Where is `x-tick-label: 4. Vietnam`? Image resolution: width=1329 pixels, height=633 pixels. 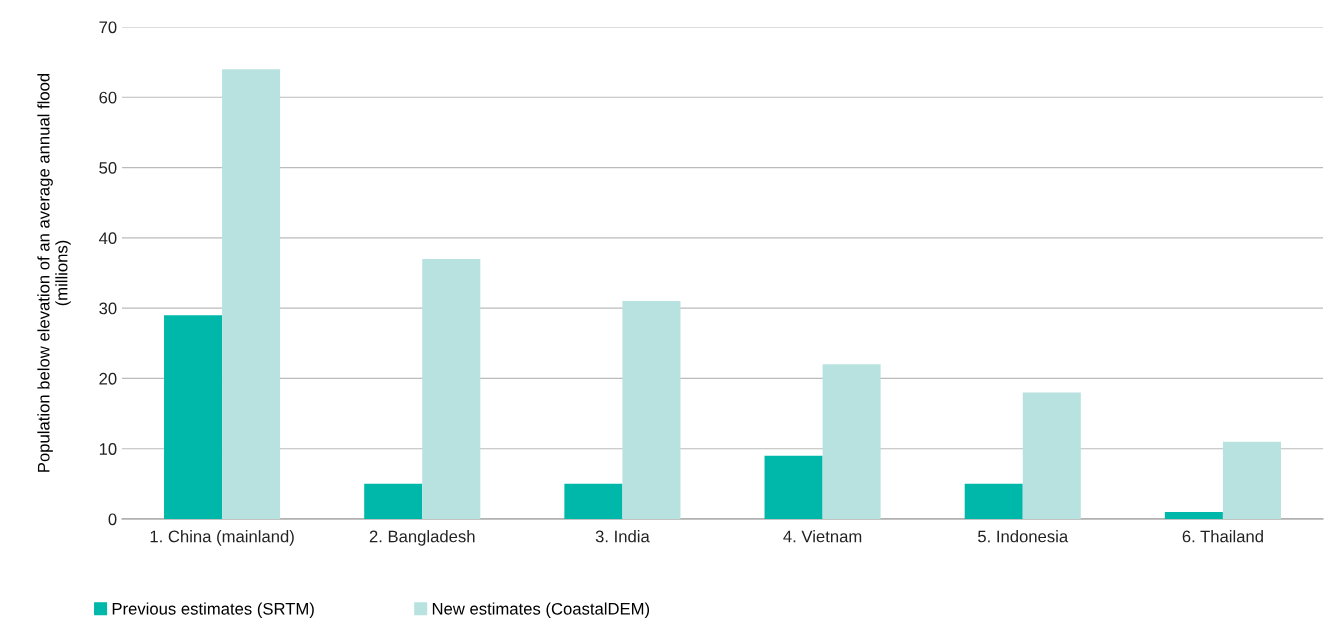
x-tick-label: 4. Vietnam is located at coordinates (822, 536).